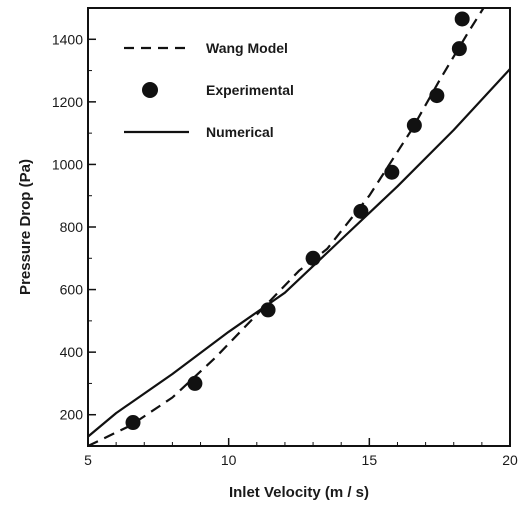 Image resolution: width=520 pixels, height=505 pixels. What do you see at coordinates (250, 90) in the screenshot?
I see `legend-label: Experimental` at bounding box center [250, 90].